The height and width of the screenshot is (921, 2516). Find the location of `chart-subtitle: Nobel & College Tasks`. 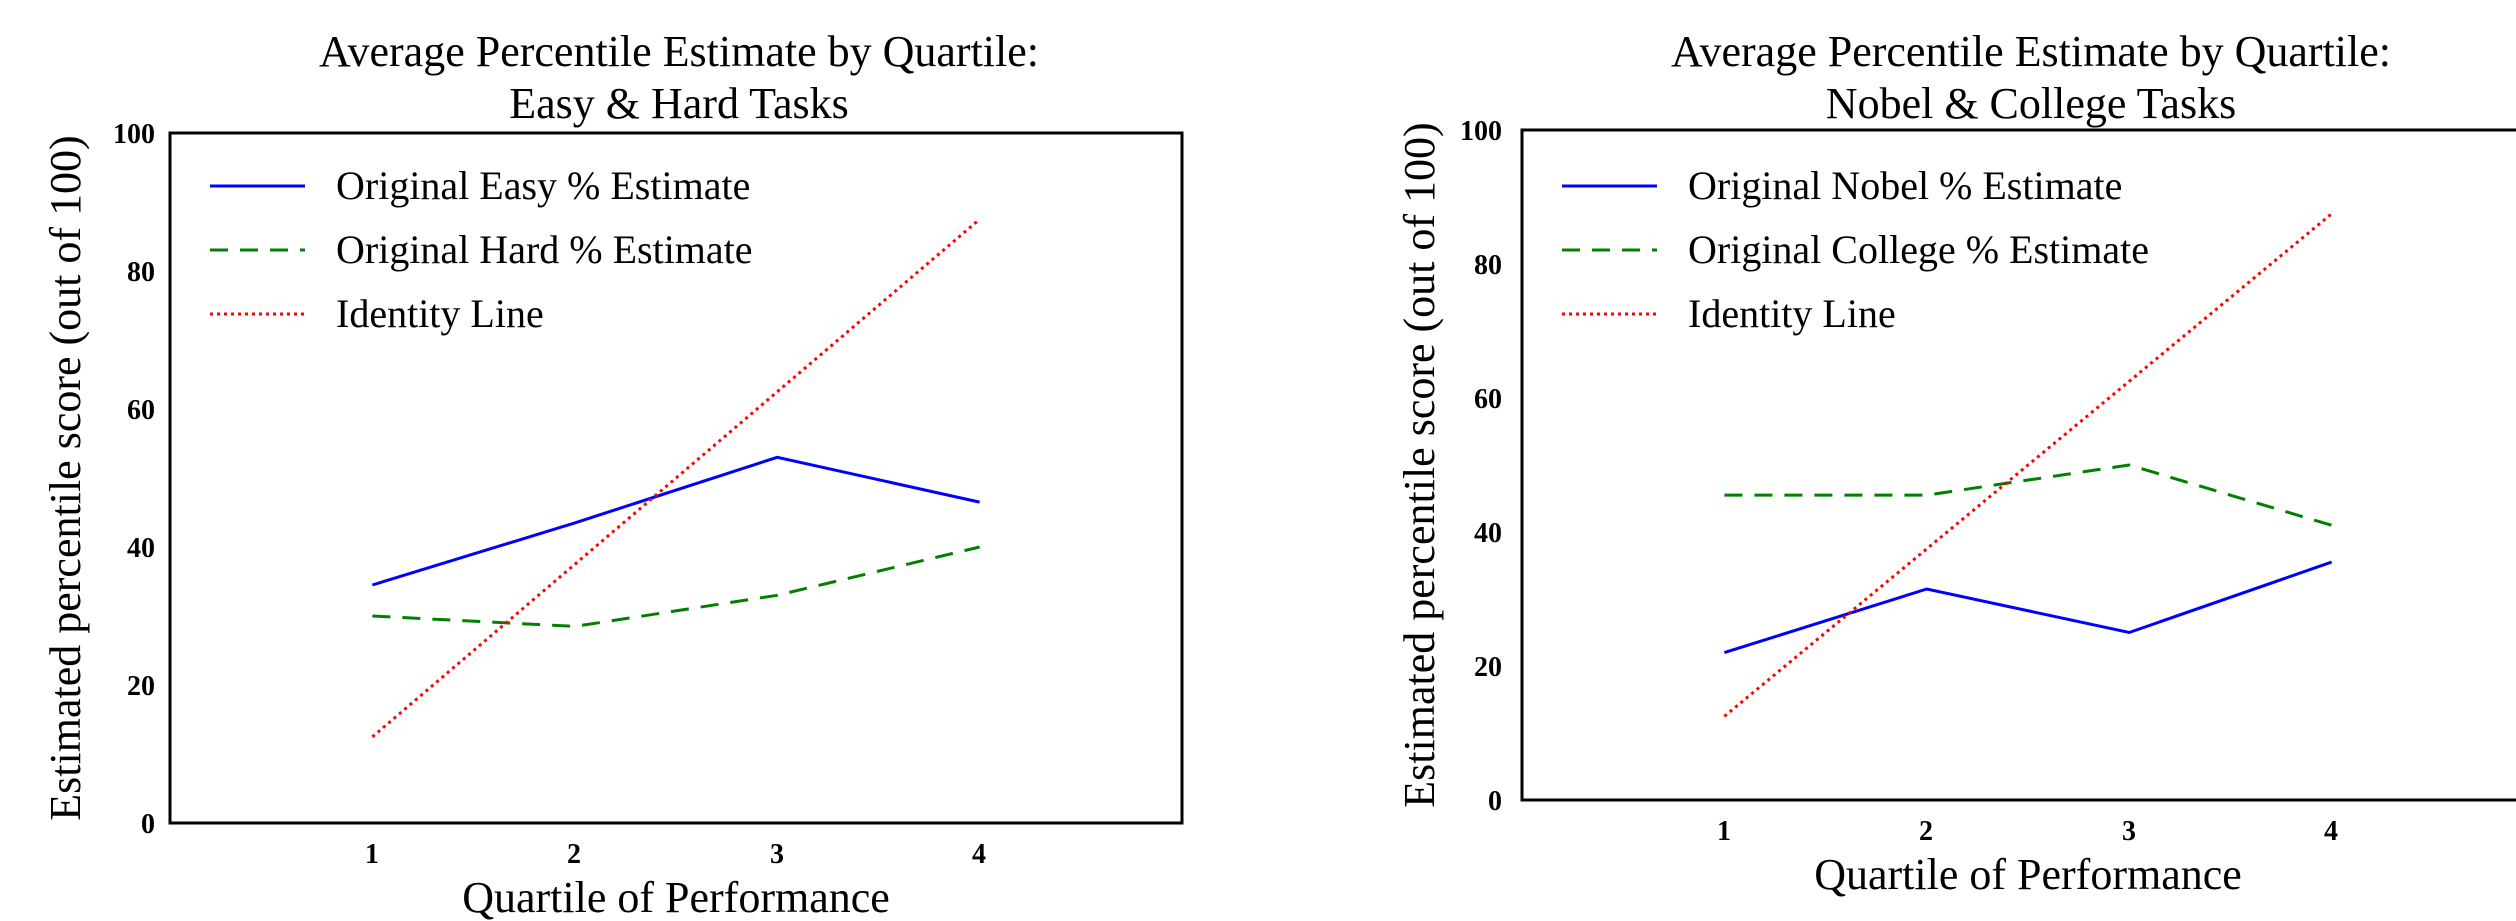

chart-subtitle: Nobel & College Tasks is located at coordinates (2031, 103).